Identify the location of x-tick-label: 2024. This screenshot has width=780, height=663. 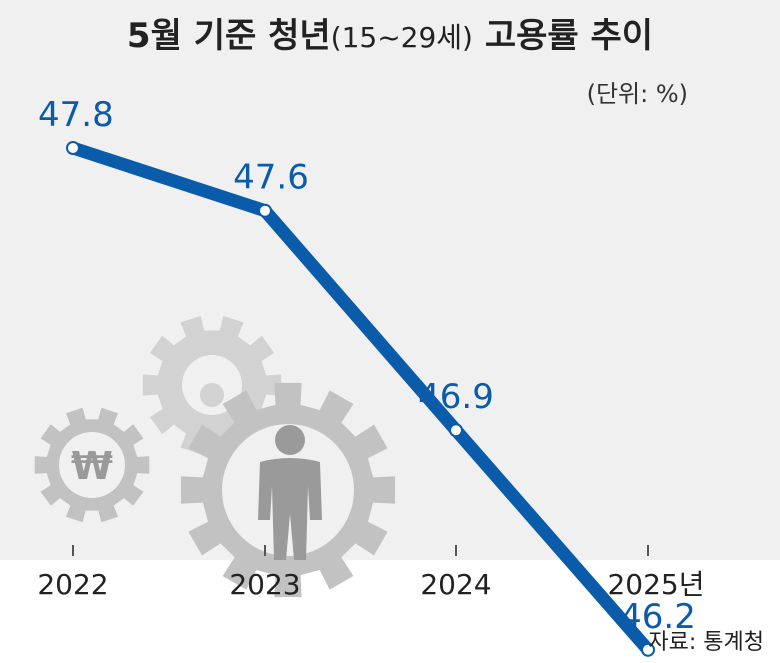
(455, 584).